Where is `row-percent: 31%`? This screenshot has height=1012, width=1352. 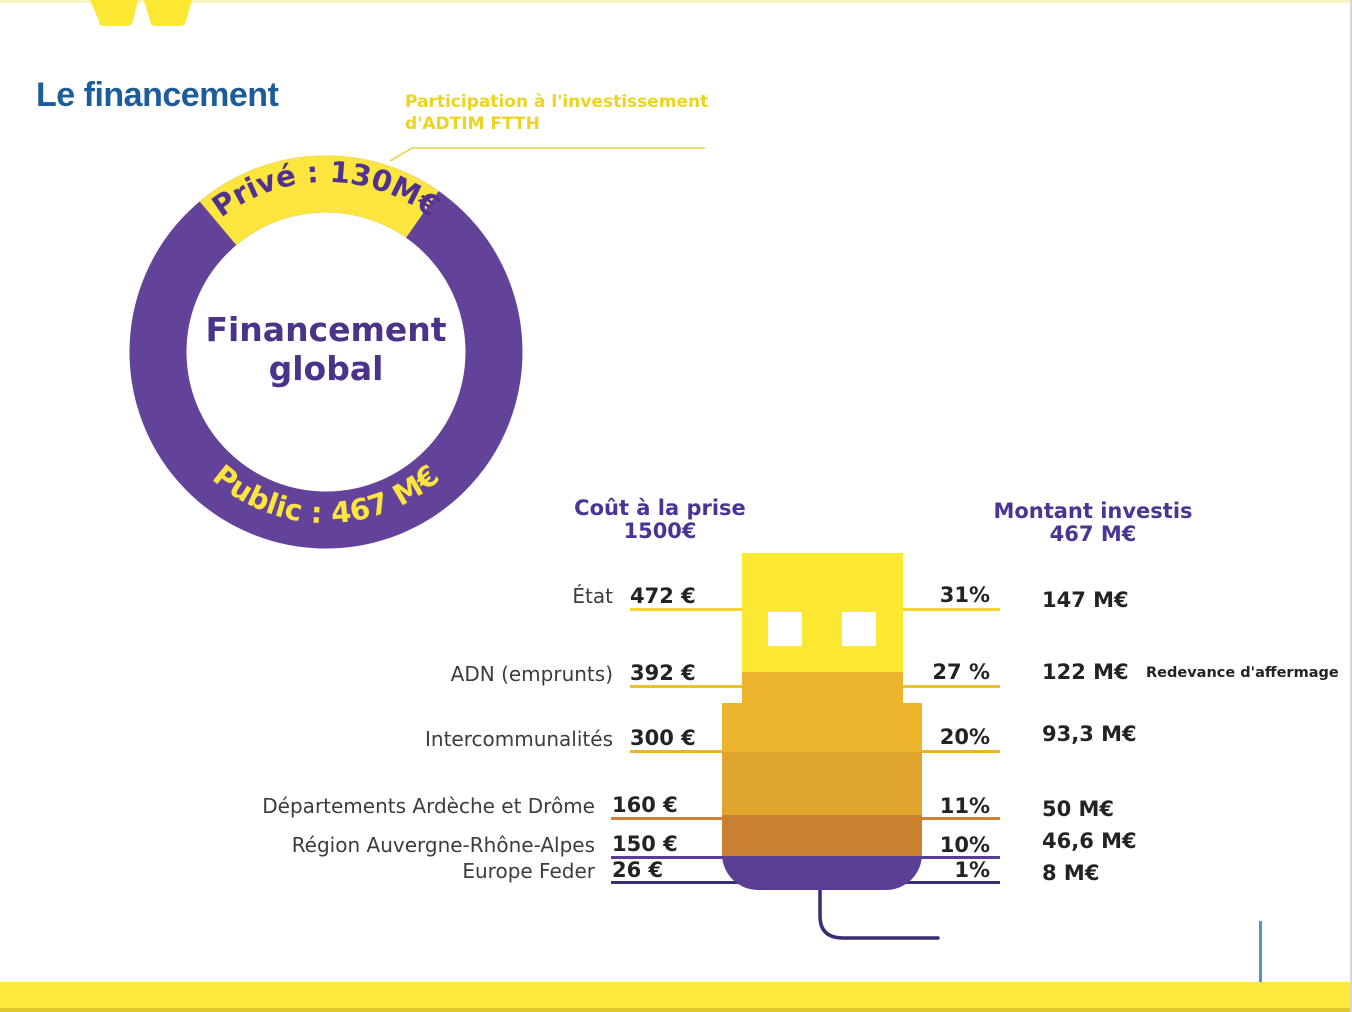
row-percent: 31% is located at coordinates (964, 595).